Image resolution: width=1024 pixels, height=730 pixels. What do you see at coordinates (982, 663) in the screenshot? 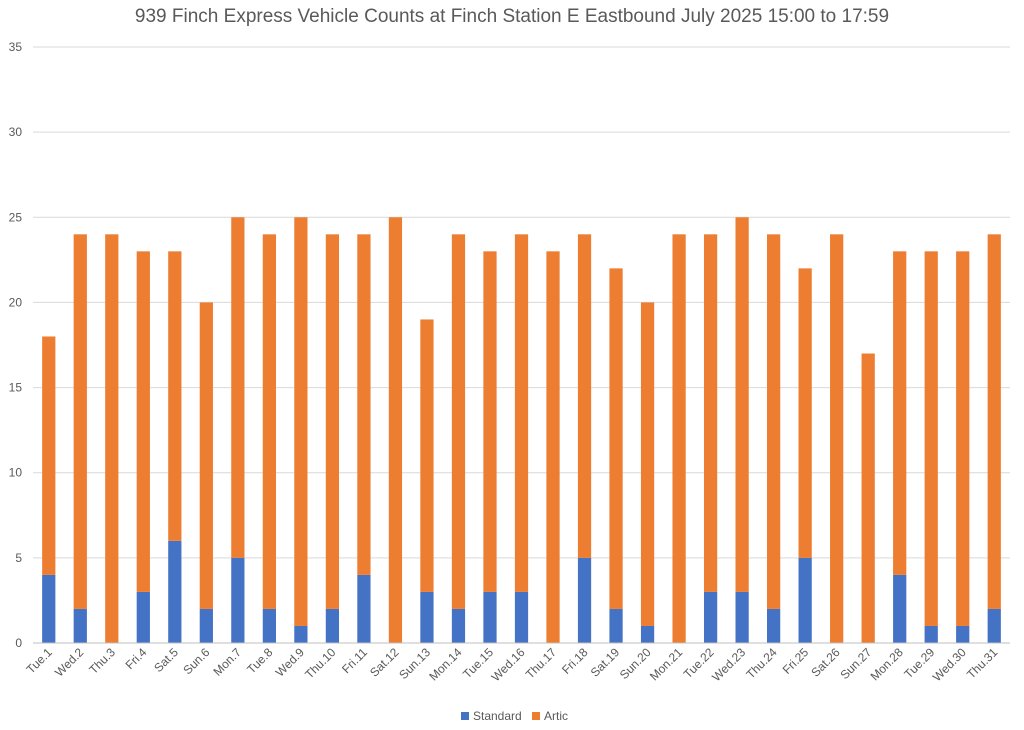
I see `x-tick-label: Thu.31` at bounding box center [982, 663].